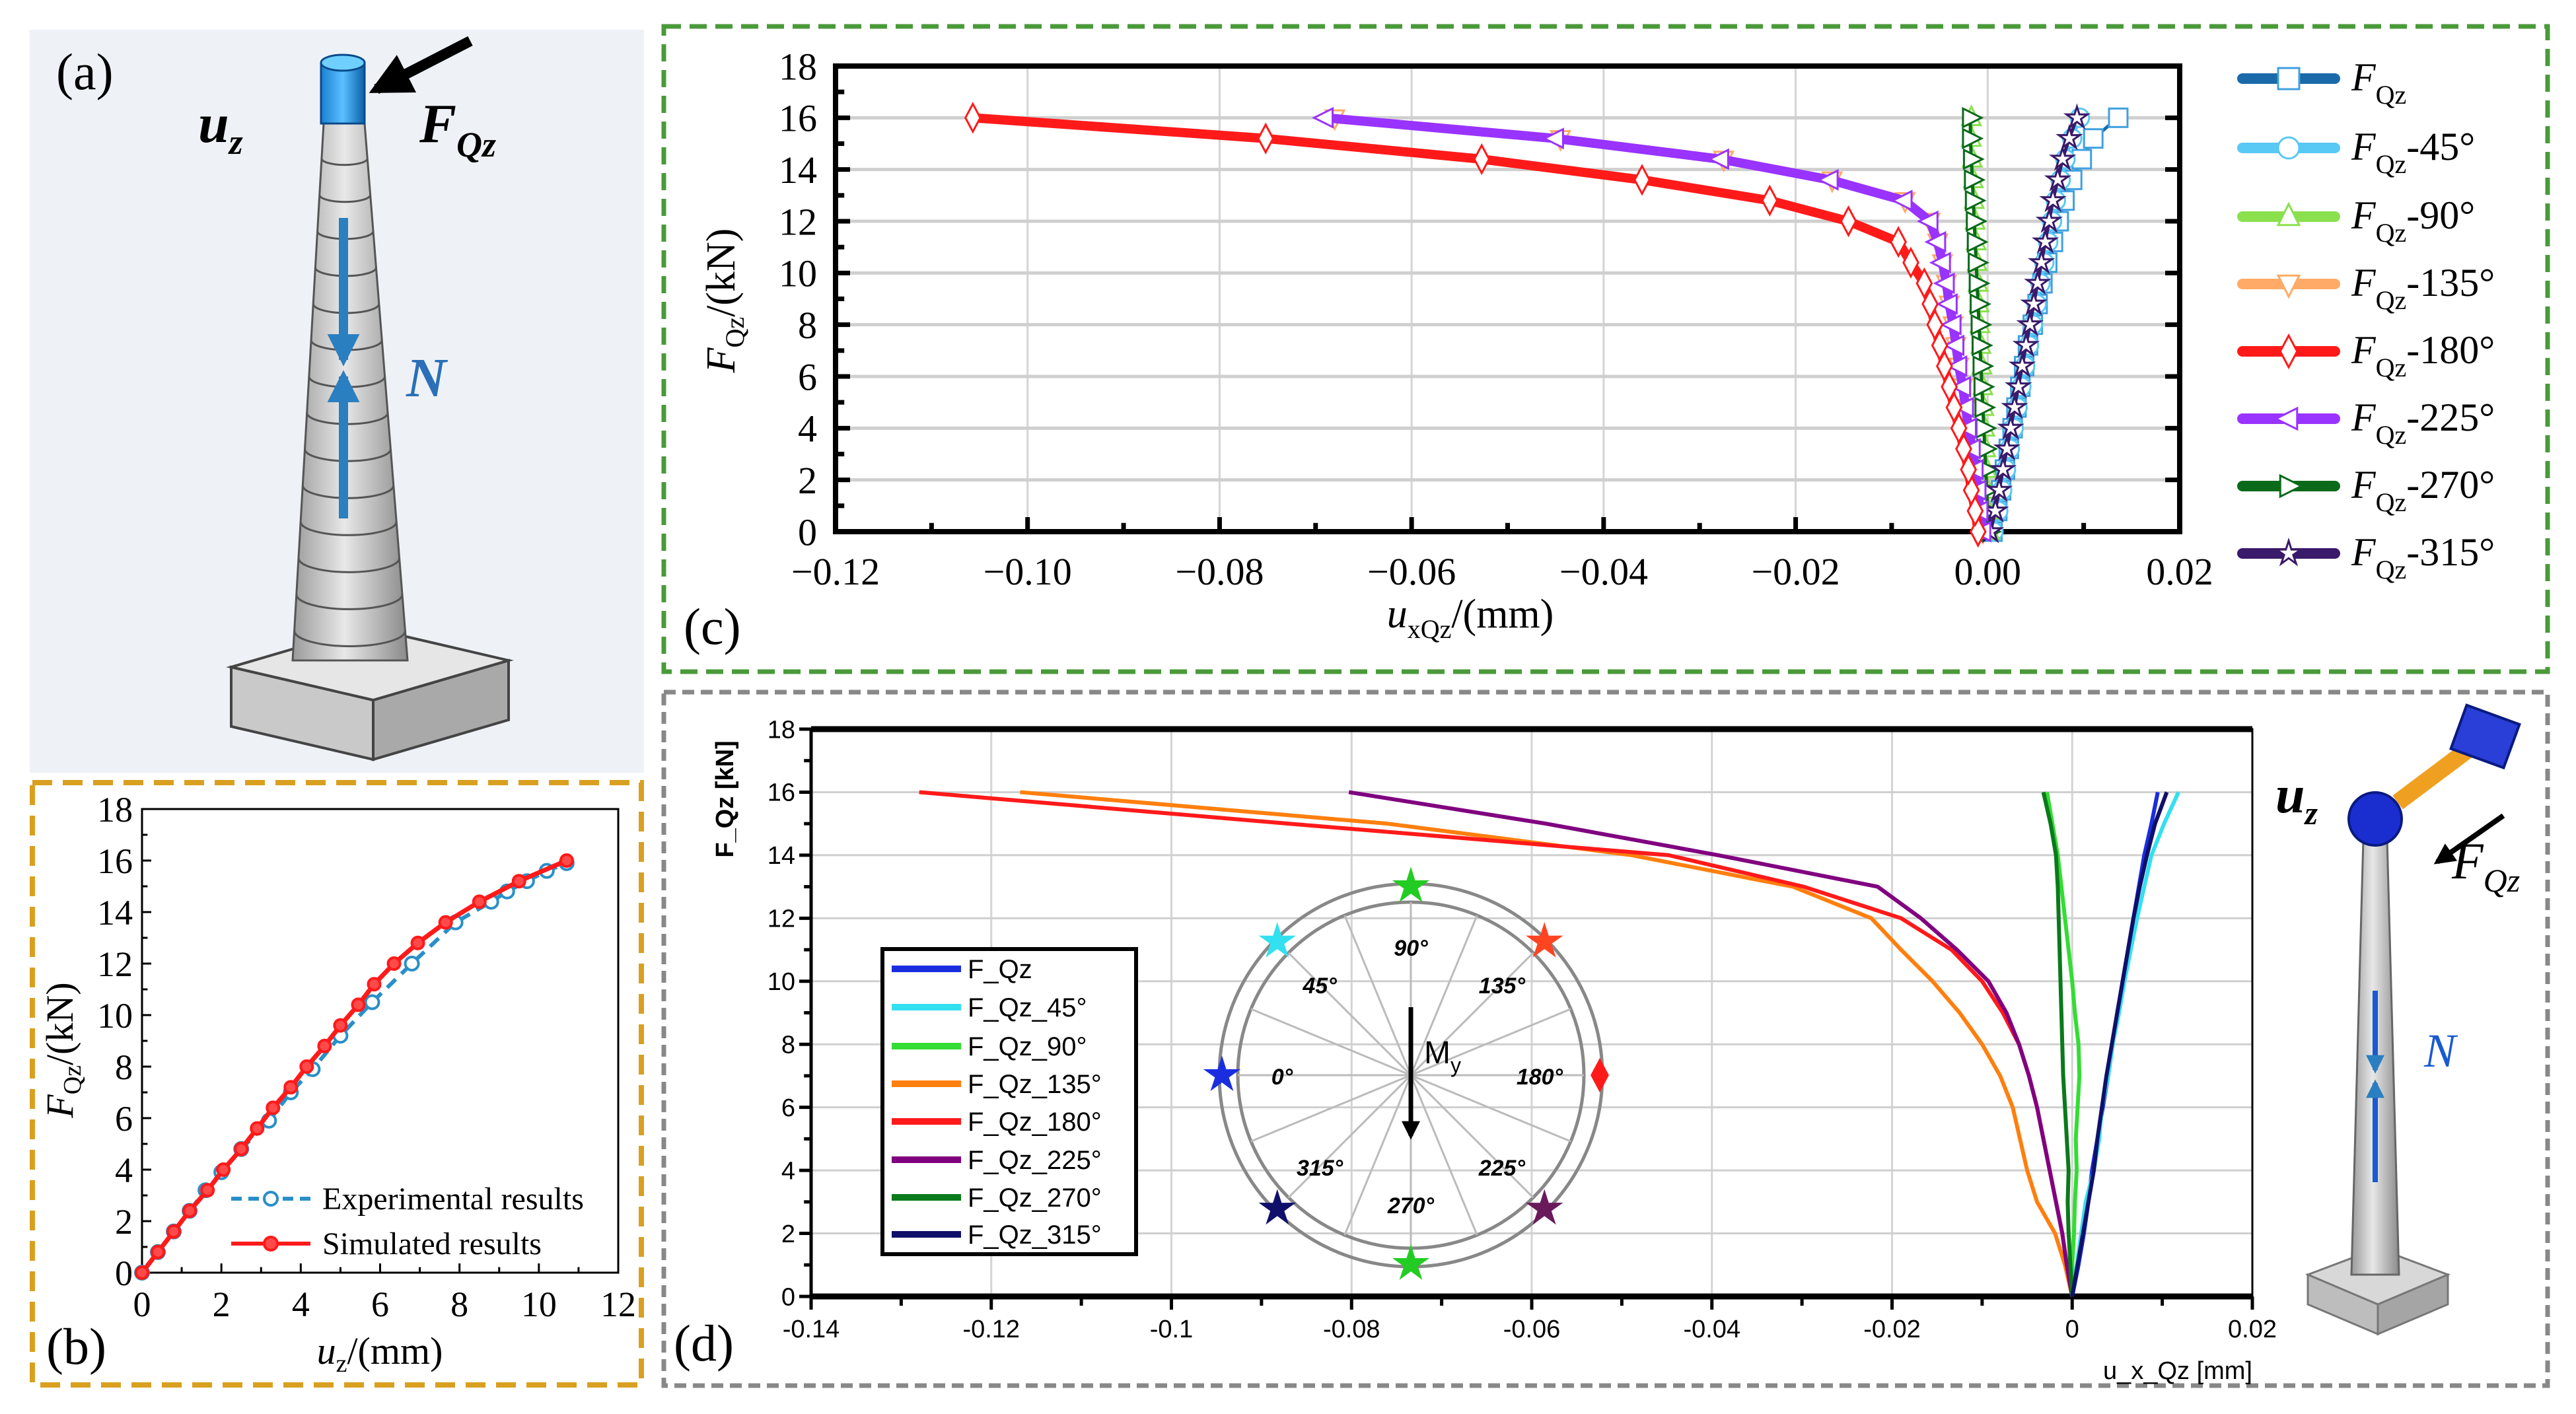 The image size is (2576, 1414). Describe the element at coordinates (1035, 1235) in the screenshot. I see `legend-label: F_Qz_315°` at that location.